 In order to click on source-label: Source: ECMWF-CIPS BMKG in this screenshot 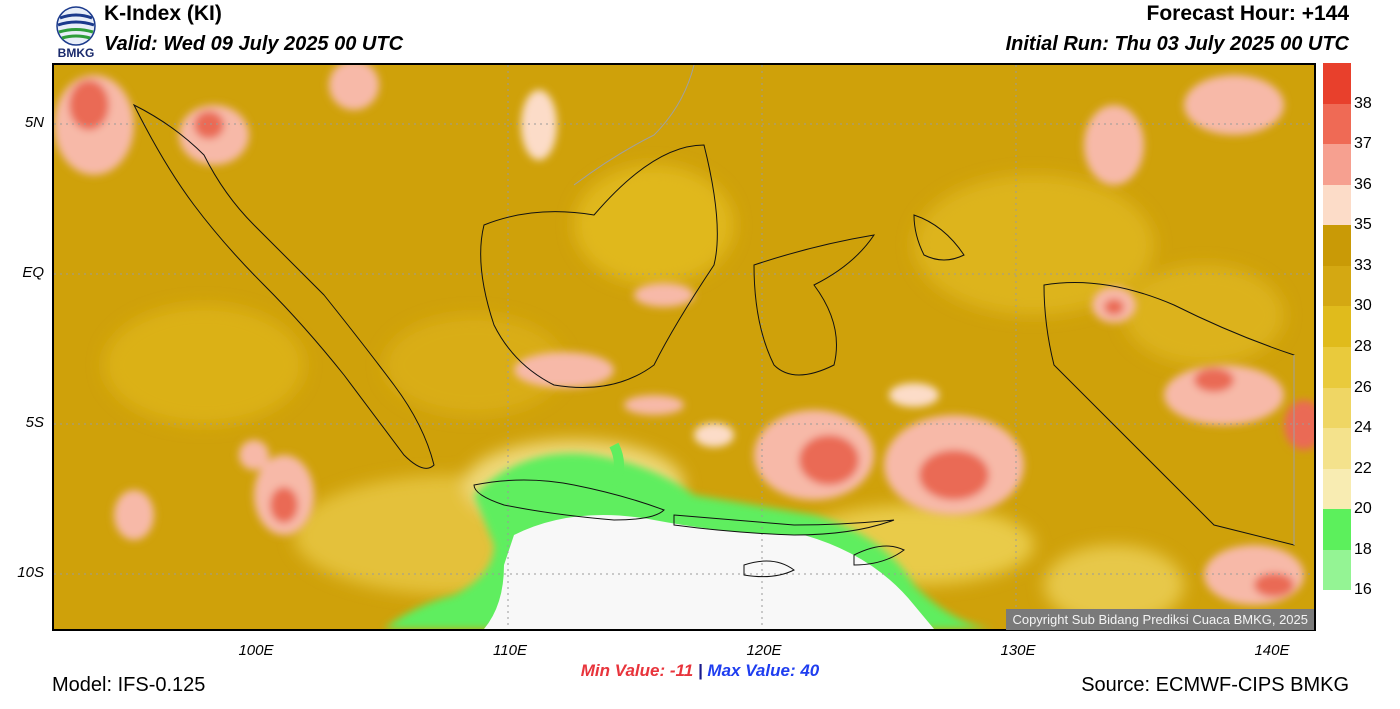, I will do `click(1215, 685)`.